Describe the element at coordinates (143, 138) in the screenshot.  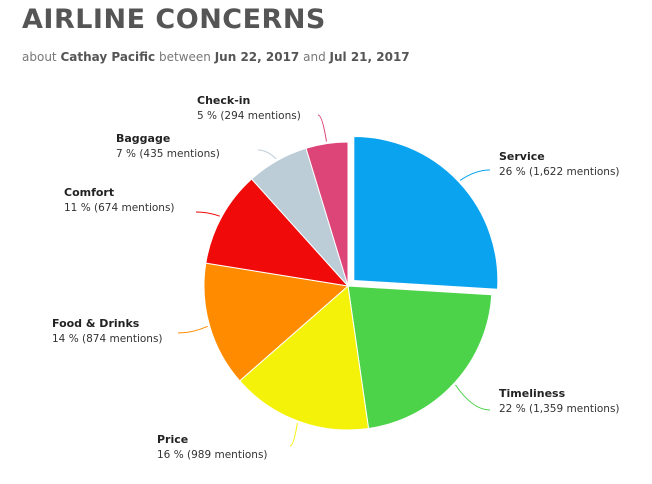
I see `slice-label-baggage: Baggage` at that location.